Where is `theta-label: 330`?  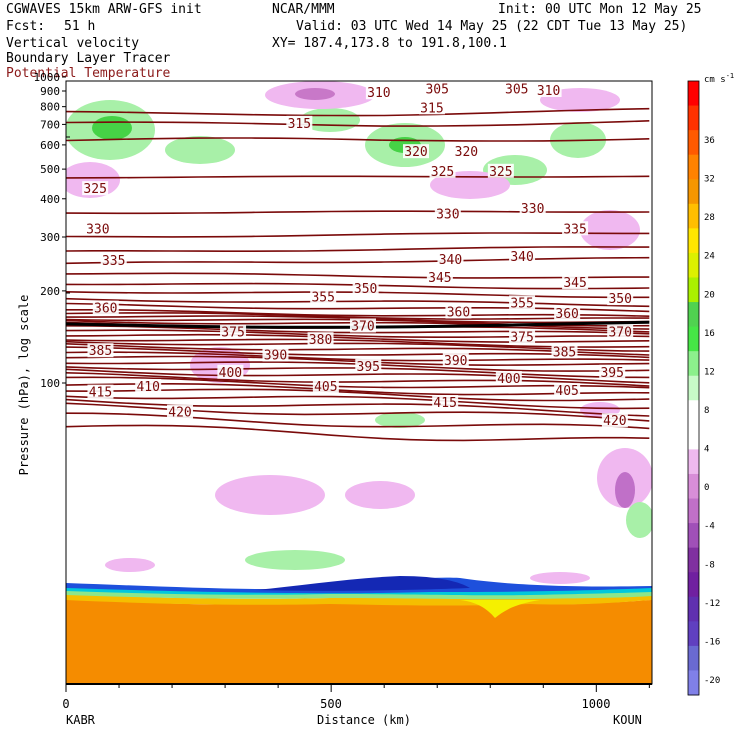 theta-label: 330 is located at coordinates (97, 229).